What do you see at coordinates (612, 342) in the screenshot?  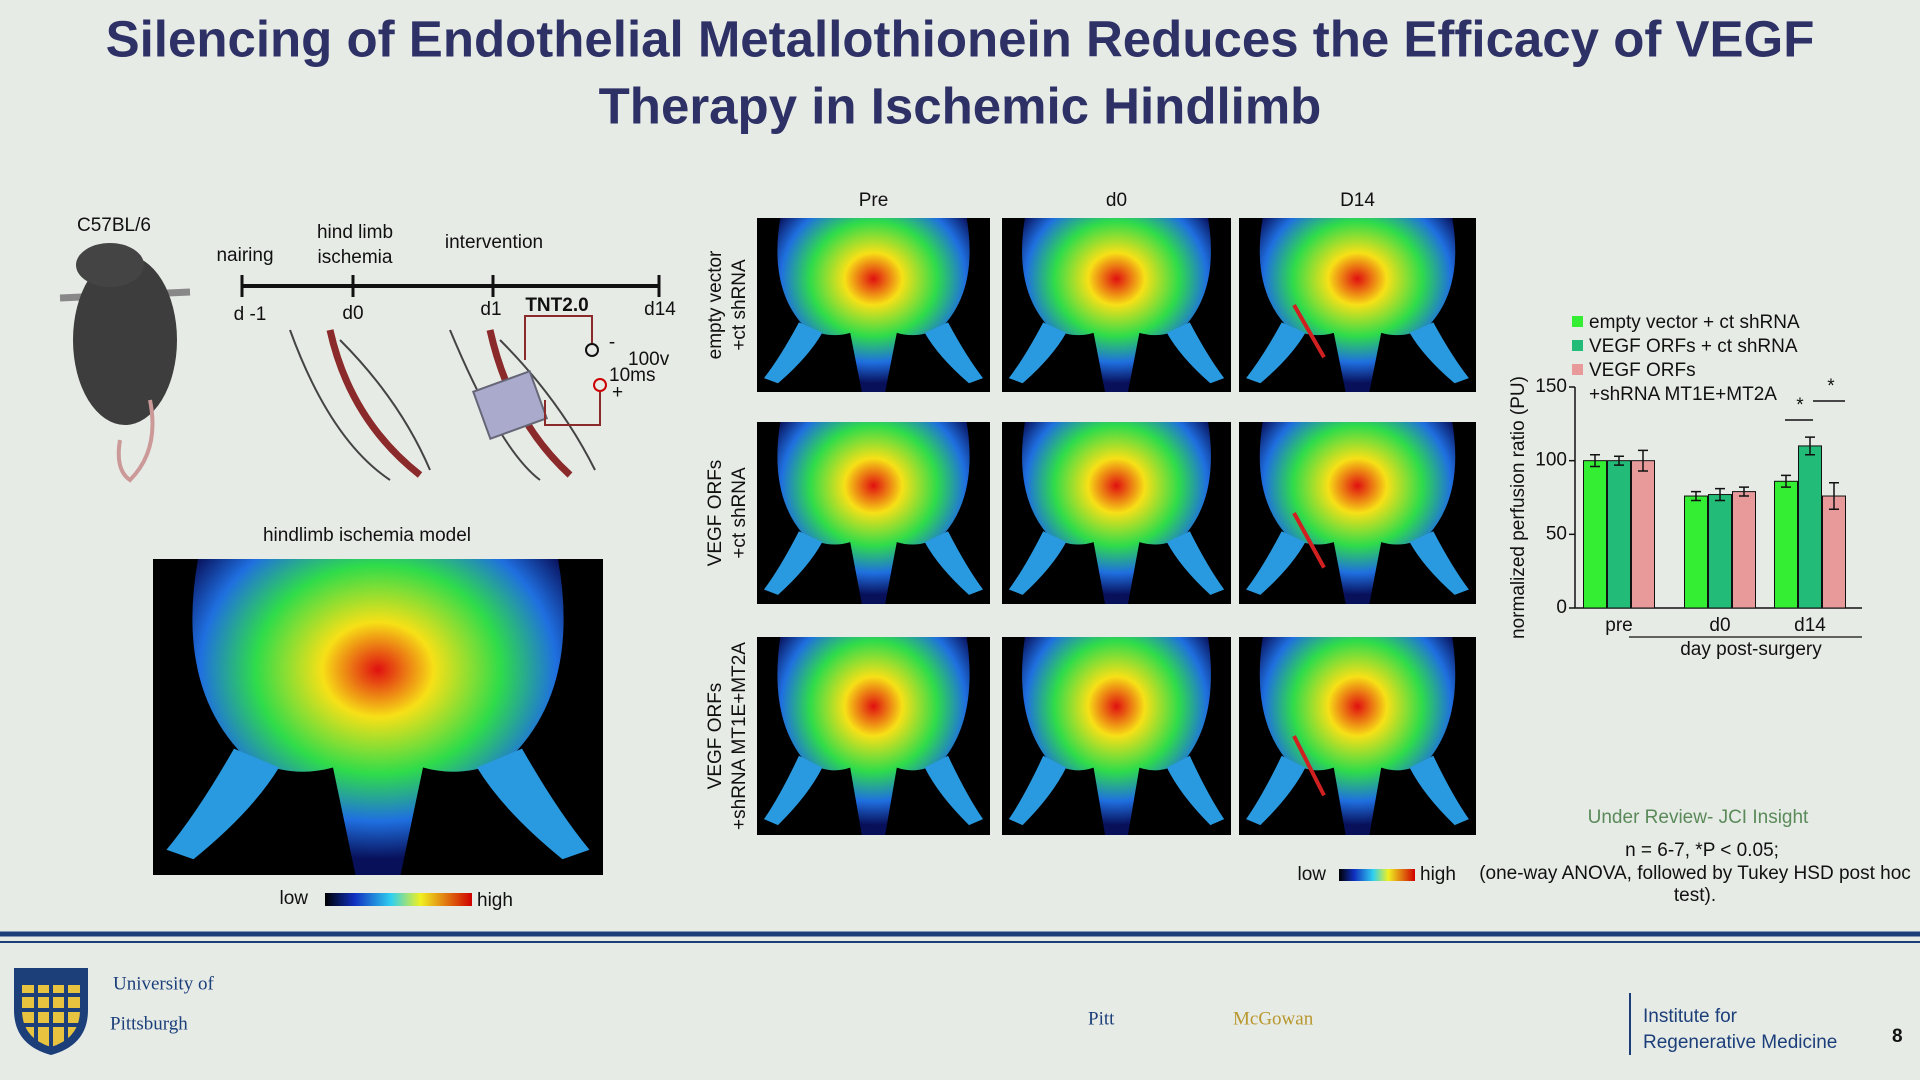 I see `electrode-label: -` at bounding box center [612, 342].